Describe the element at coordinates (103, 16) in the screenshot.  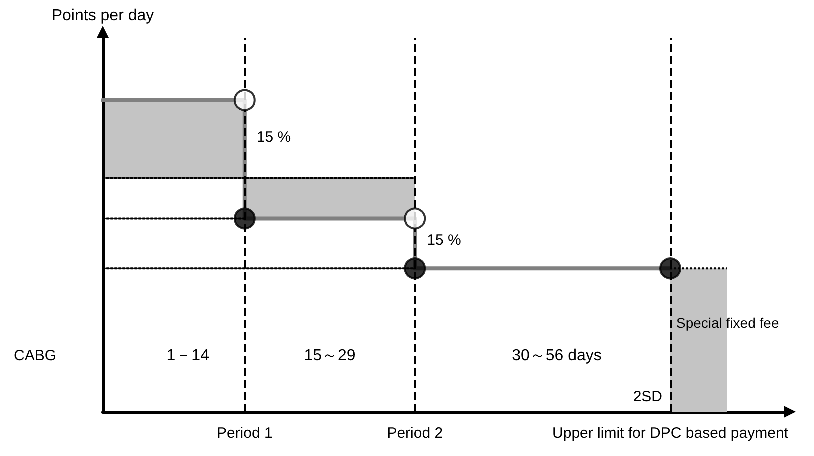
I see `y-axis-title: Points per day` at that location.